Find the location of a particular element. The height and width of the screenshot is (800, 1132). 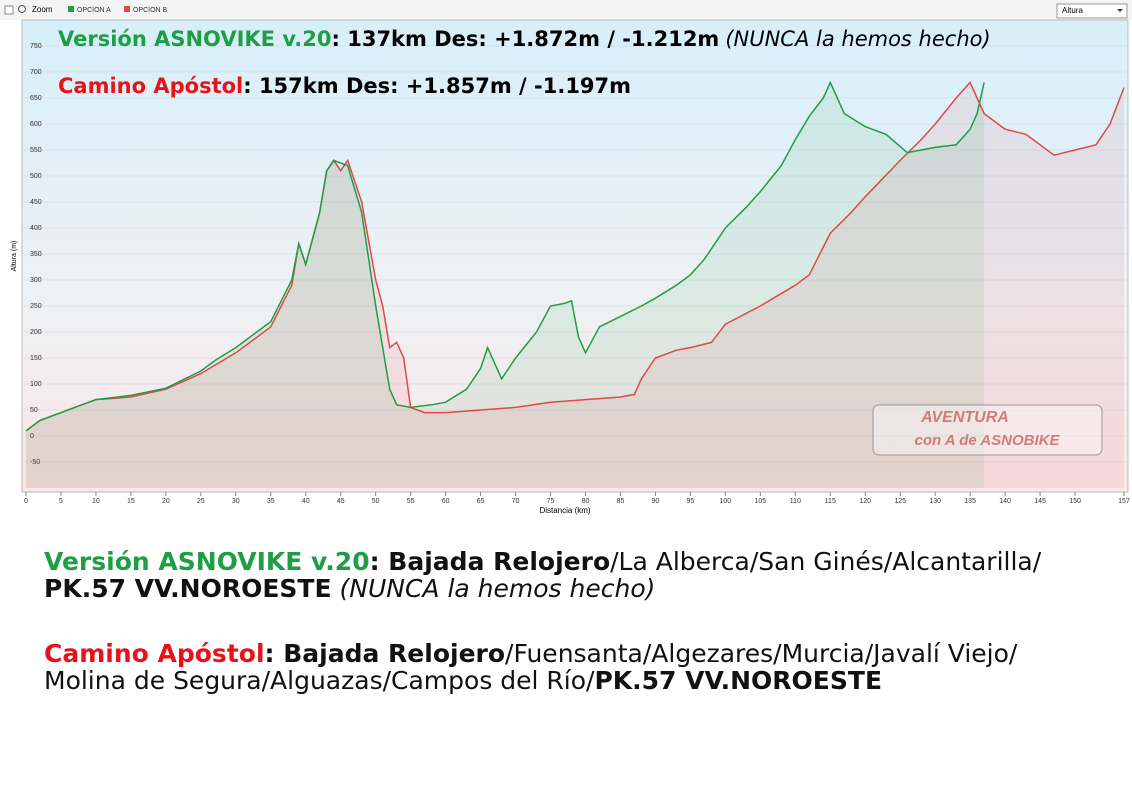

description-text: (NUNCA la hemos hecho) is located at coordinates (493, 588).